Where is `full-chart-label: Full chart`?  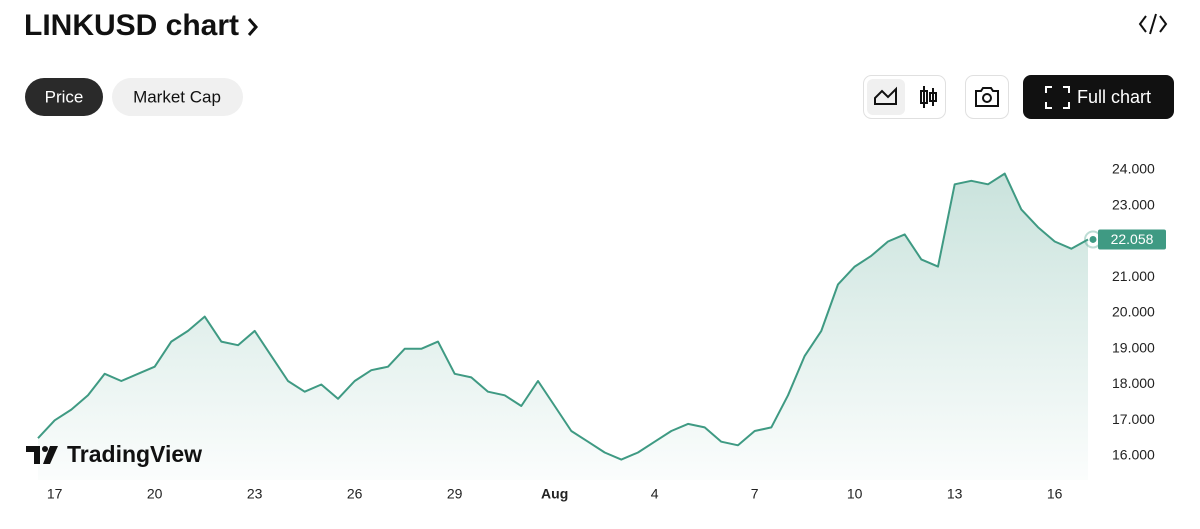
full-chart-label: Full chart is located at coordinates (1114, 97).